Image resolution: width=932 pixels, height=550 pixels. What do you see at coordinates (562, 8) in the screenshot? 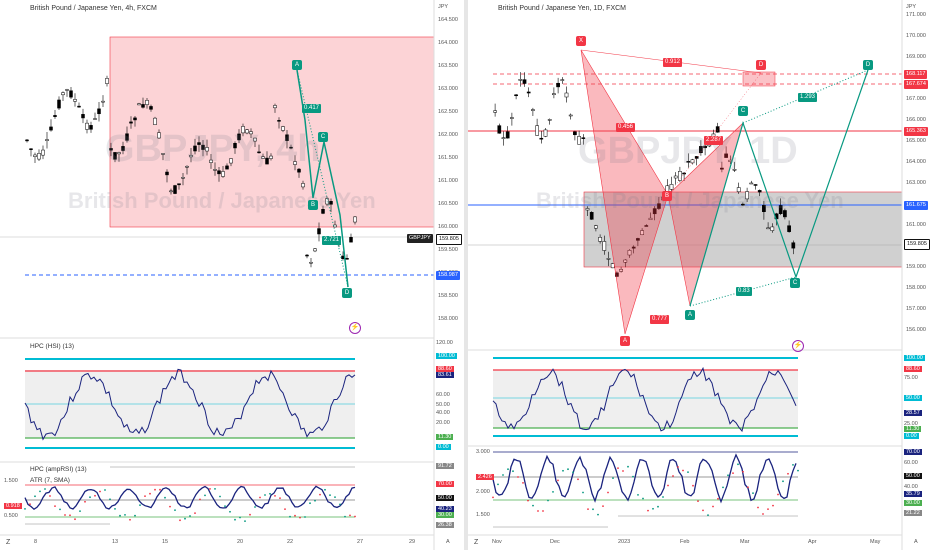
I see `chart-title: British Pound / Japanese Yen, 1D, FXCM` at bounding box center [562, 8].